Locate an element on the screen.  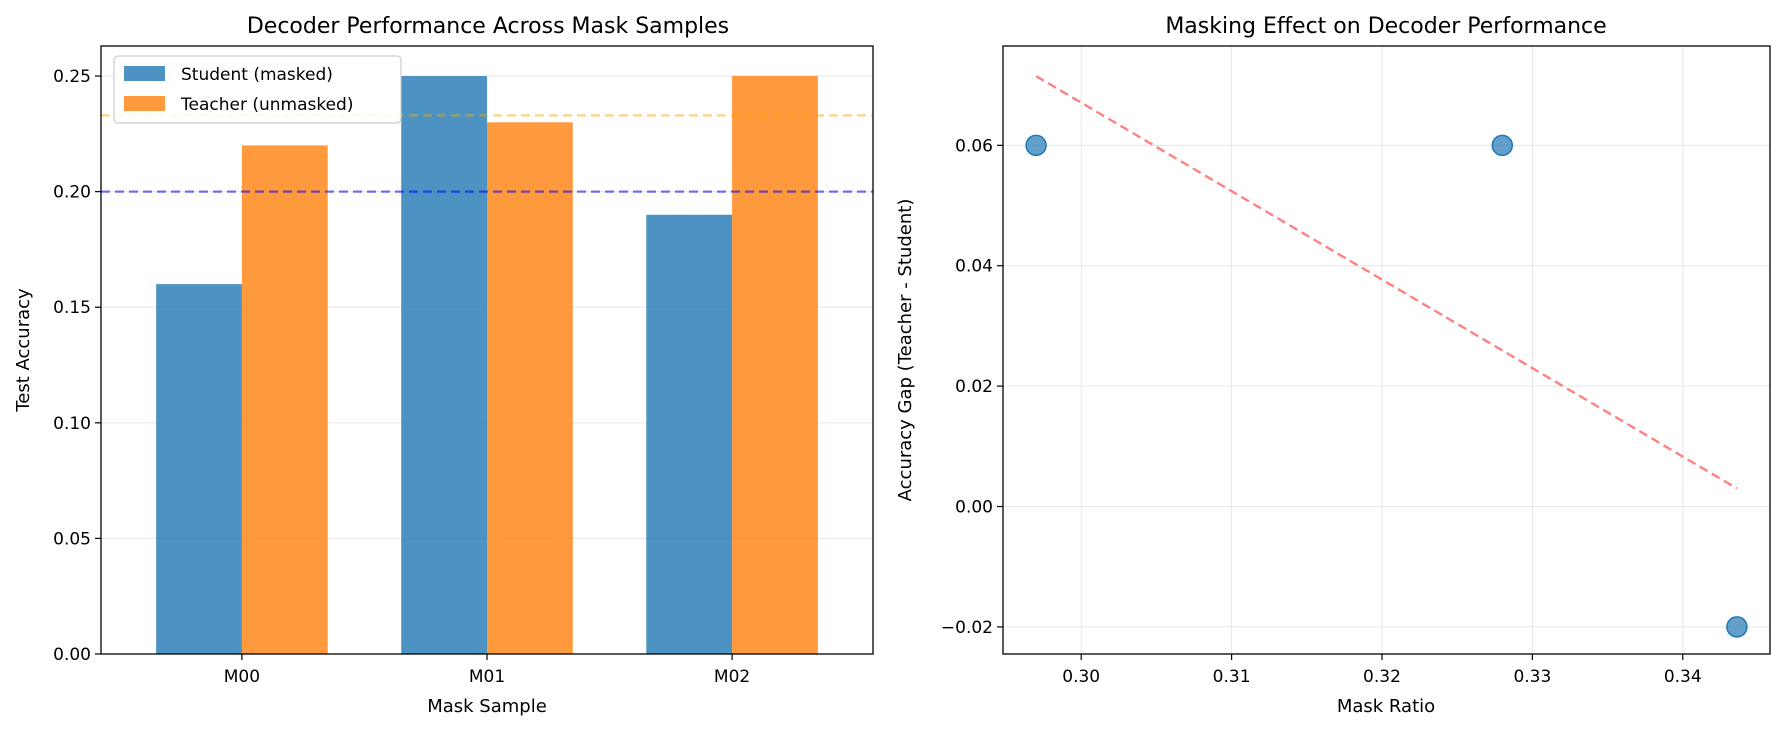
bar-x-tick-label: M00 is located at coordinates (242, 677).